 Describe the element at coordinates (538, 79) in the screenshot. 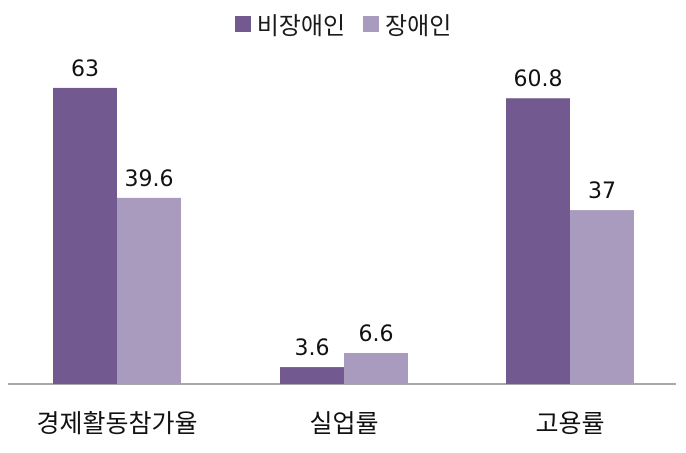

I see `data-label: 60.8` at that location.